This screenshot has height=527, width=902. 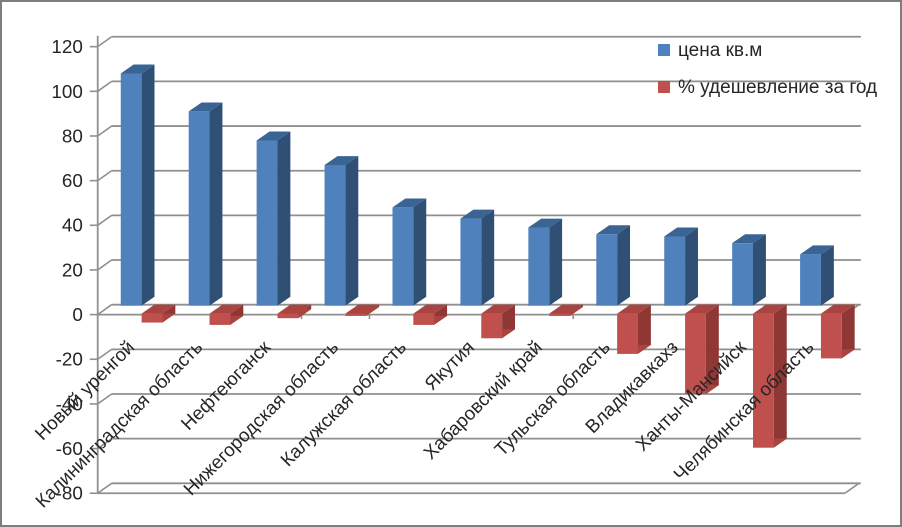 What do you see at coordinates (69, 493) in the screenshot?
I see `y-tick-label: -80` at bounding box center [69, 493].